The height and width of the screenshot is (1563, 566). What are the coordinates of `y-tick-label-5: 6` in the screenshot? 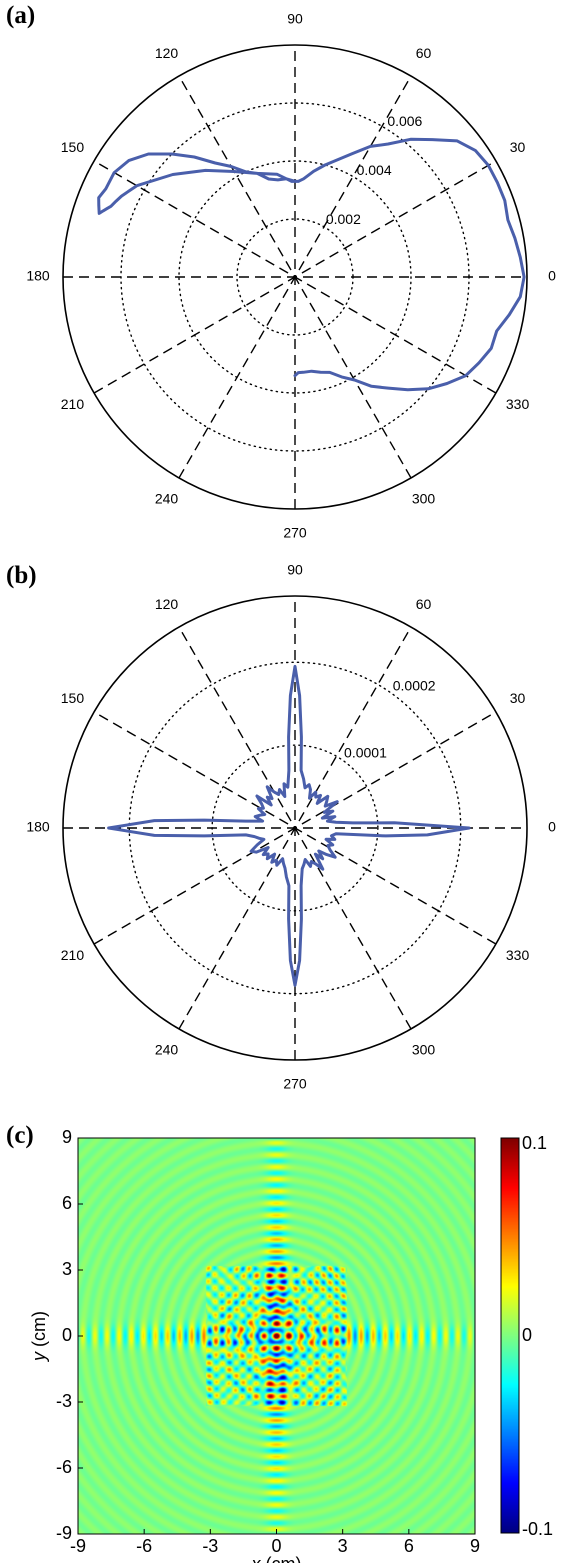 It's located at (67, 1203).